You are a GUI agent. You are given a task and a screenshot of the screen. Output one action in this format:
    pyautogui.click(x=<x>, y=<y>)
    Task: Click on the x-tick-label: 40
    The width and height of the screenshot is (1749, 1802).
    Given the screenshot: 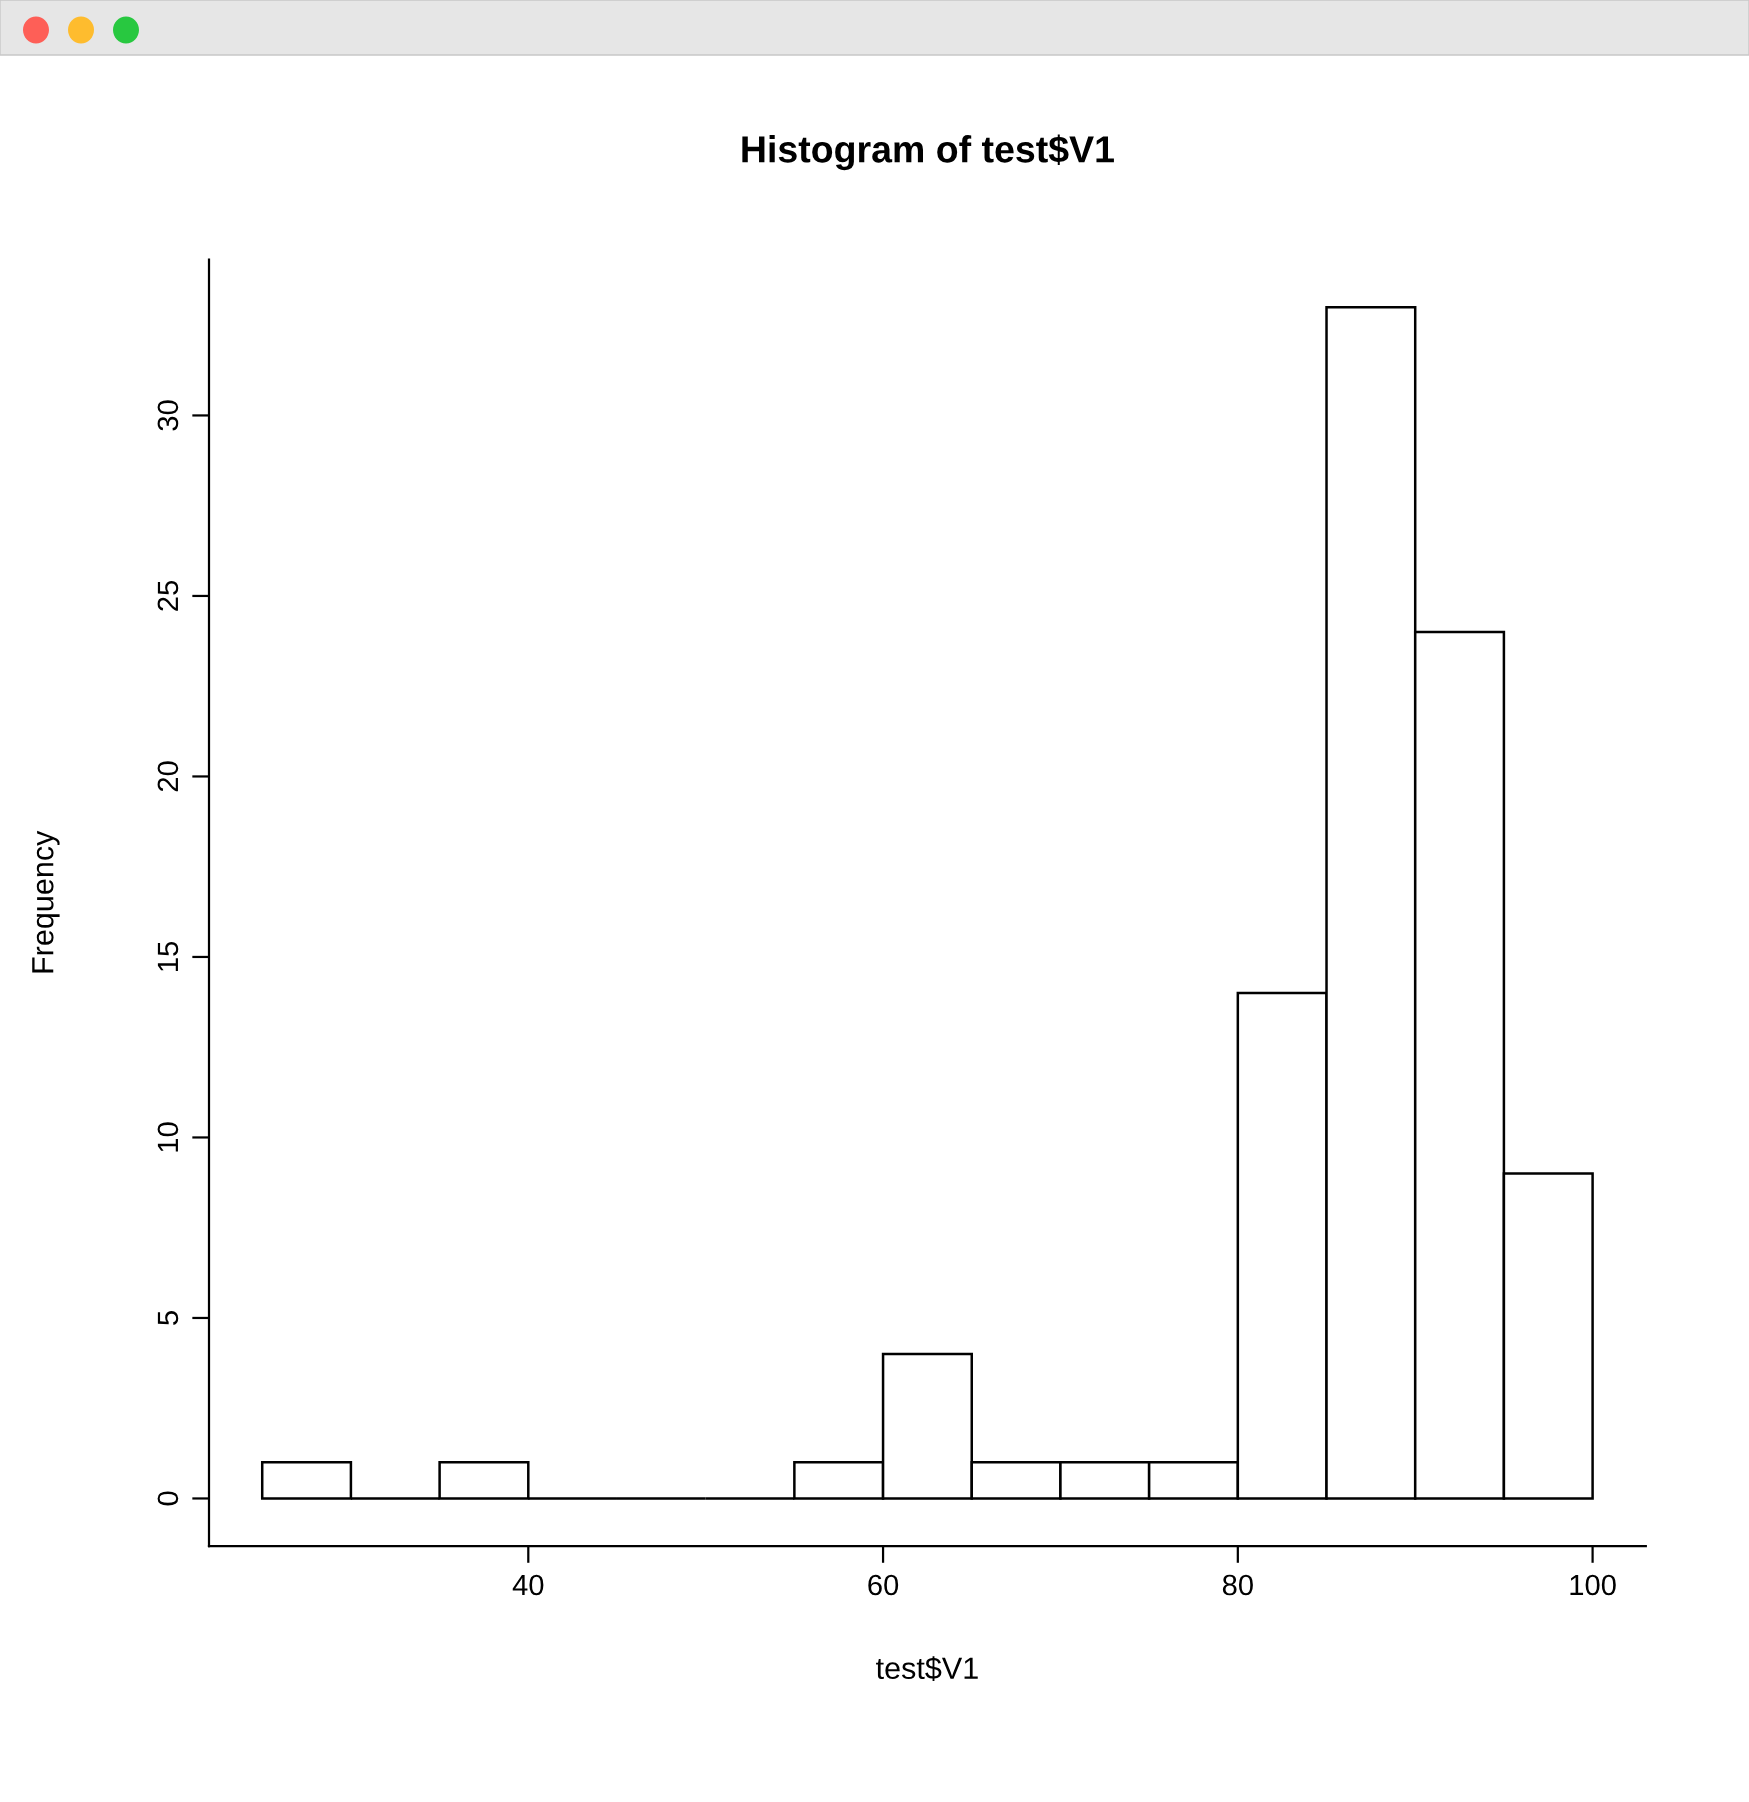 What is the action you would take?
    pyautogui.click(x=528, y=1585)
    